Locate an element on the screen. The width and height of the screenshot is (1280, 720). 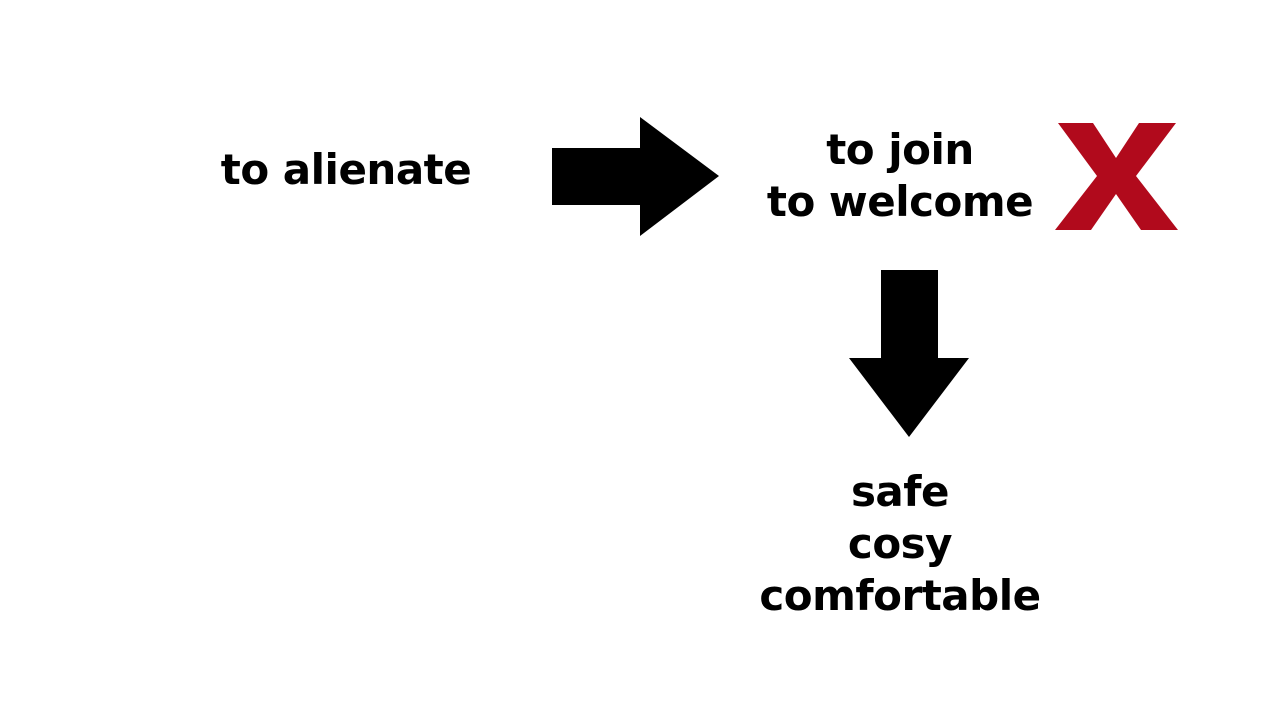
result-terms: safe cosy comfortable is located at coordinates (900, 544).